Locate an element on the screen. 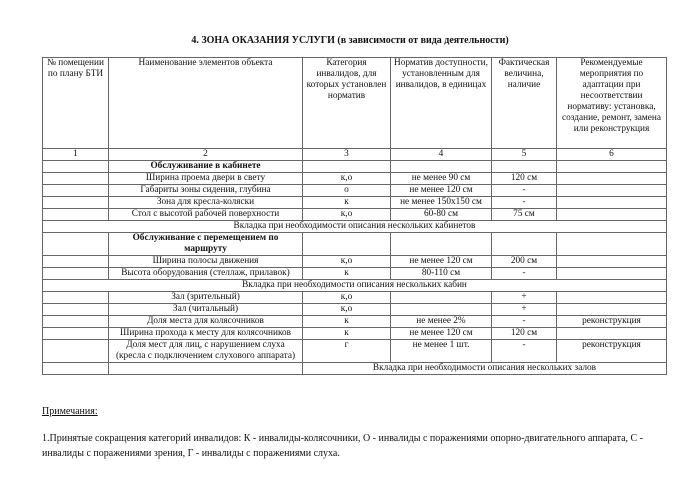  column-number: 6 is located at coordinates (611, 154).